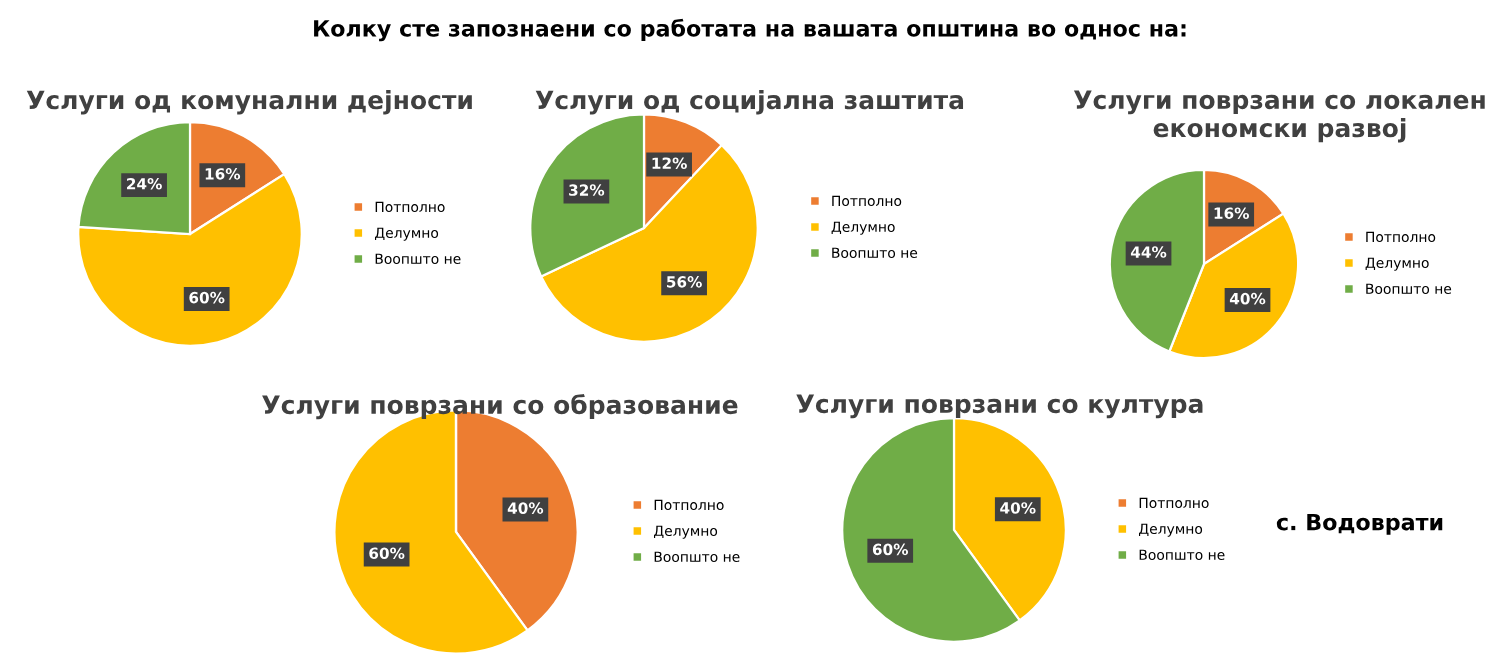 This screenshot has height=670, width=1500. What do you see at coordinates (999, 406) in the screenshot?
I see `chart-title: Услуги поврзани со култура` at bounding box center [999, 406].